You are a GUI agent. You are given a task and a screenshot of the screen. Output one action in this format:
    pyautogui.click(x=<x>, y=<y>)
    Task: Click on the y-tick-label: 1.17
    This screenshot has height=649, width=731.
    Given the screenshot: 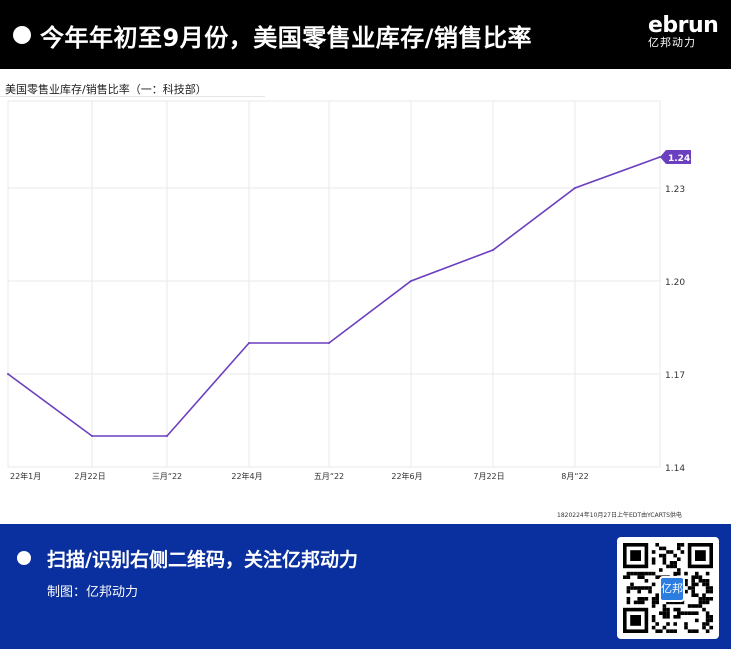 What is the action you would take?
    pyautogui.click(x=675, y=376)
    